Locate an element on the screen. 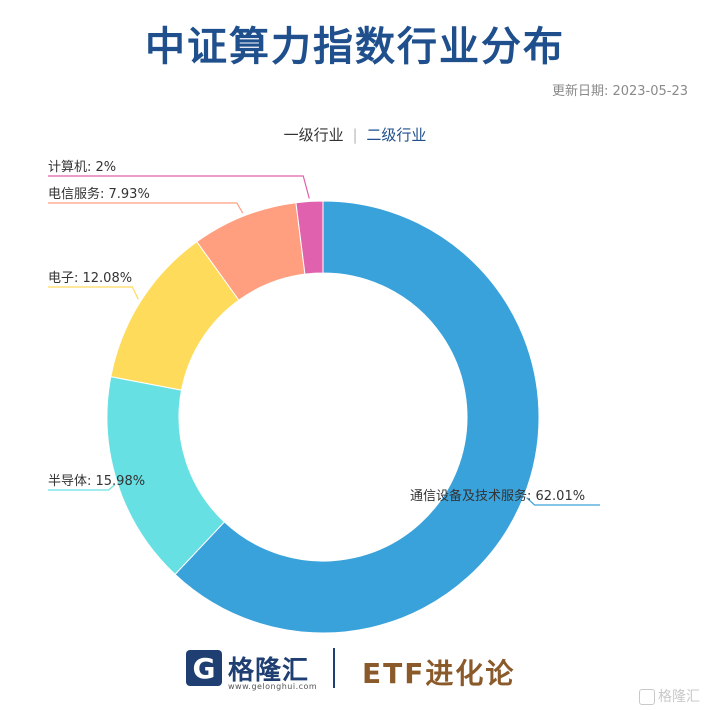 This screenshot has width=710, height=710. update-date: 更新日期: 2023-05-23 is located at coordinates (619, 91).